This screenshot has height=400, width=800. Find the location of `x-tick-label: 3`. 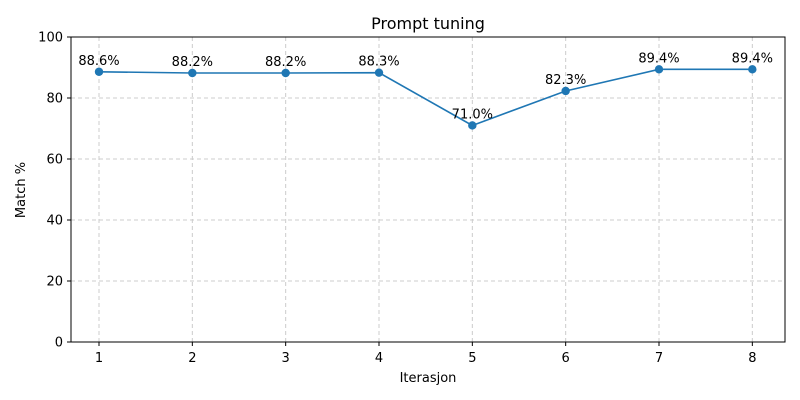

x-tick-label: 3 is located at coordinates (286, 358).